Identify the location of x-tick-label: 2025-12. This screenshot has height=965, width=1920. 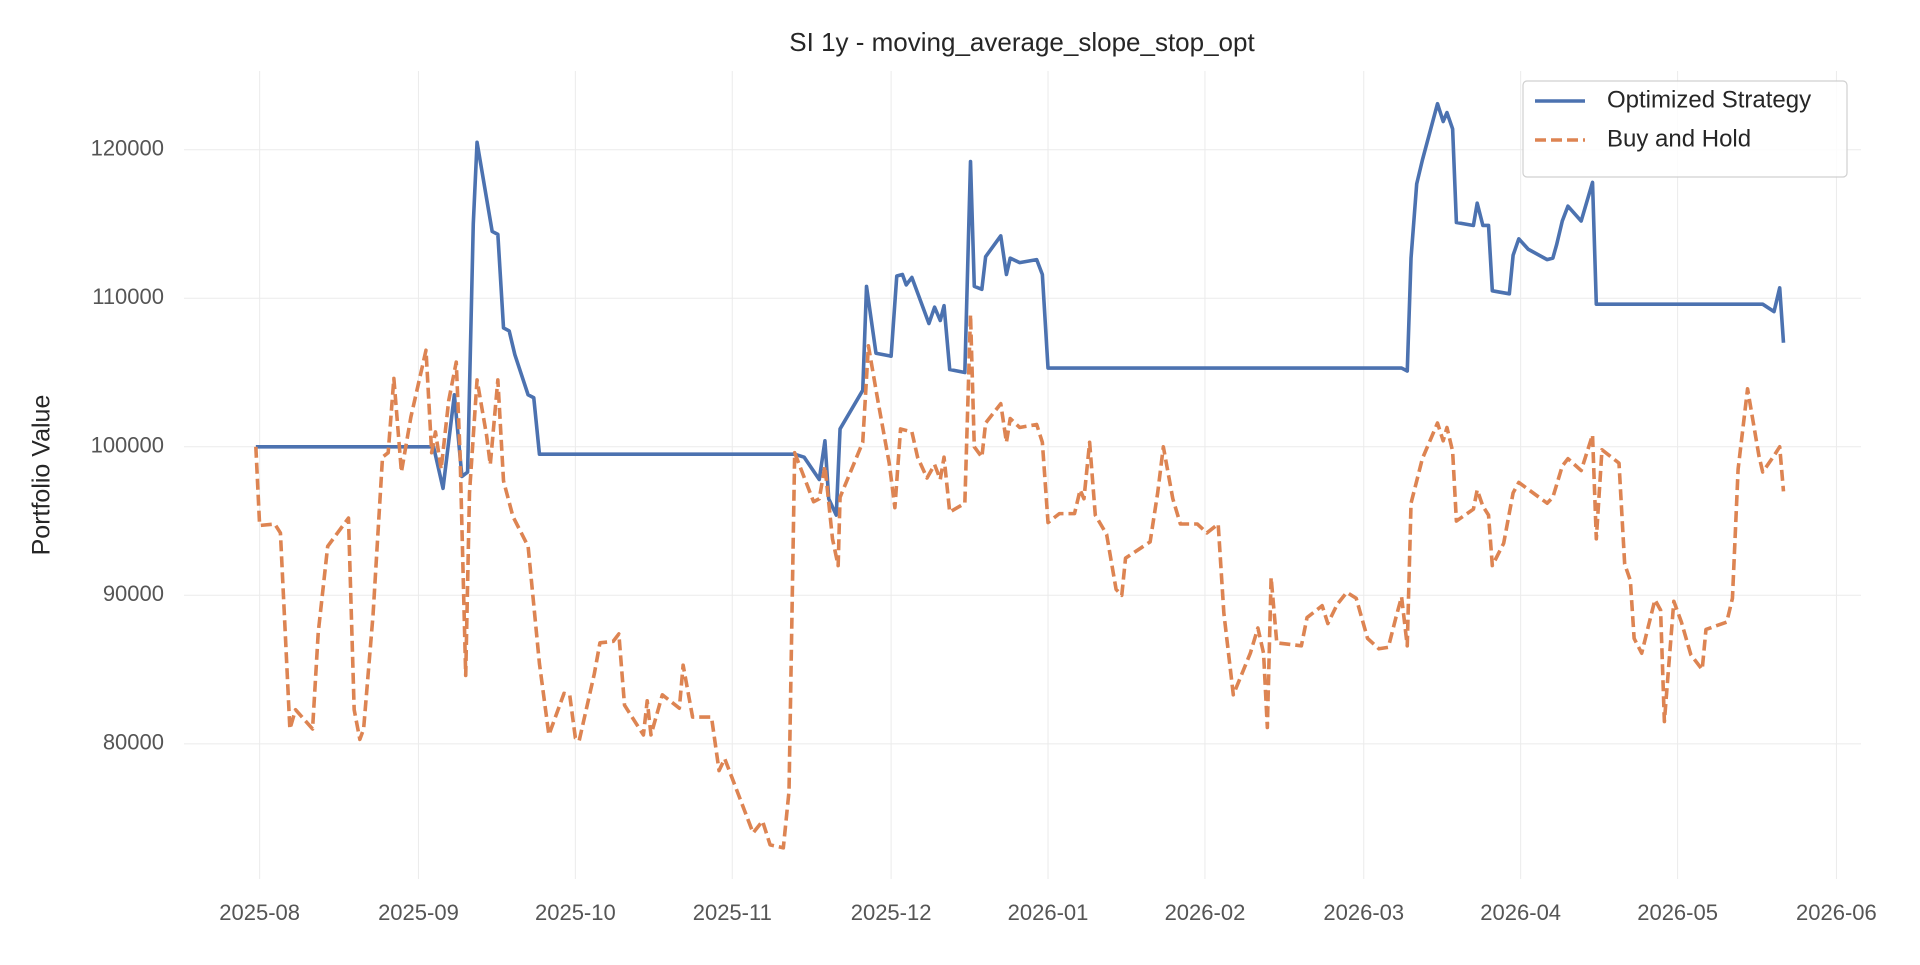
(891, 912).